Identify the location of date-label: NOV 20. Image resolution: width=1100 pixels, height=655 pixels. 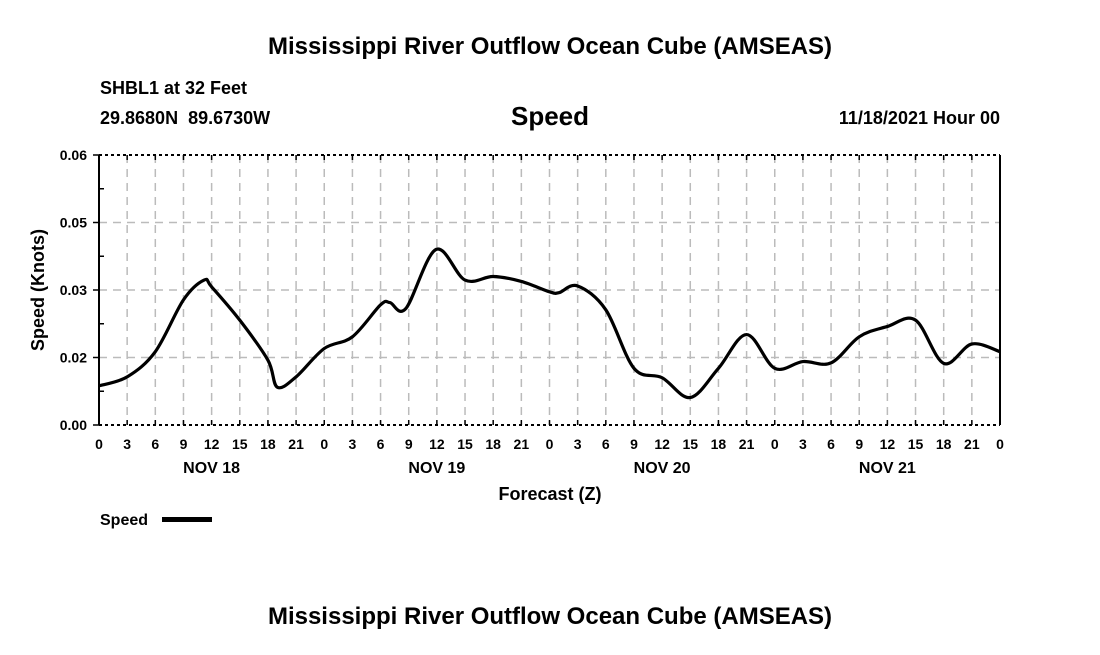
(662, 468).